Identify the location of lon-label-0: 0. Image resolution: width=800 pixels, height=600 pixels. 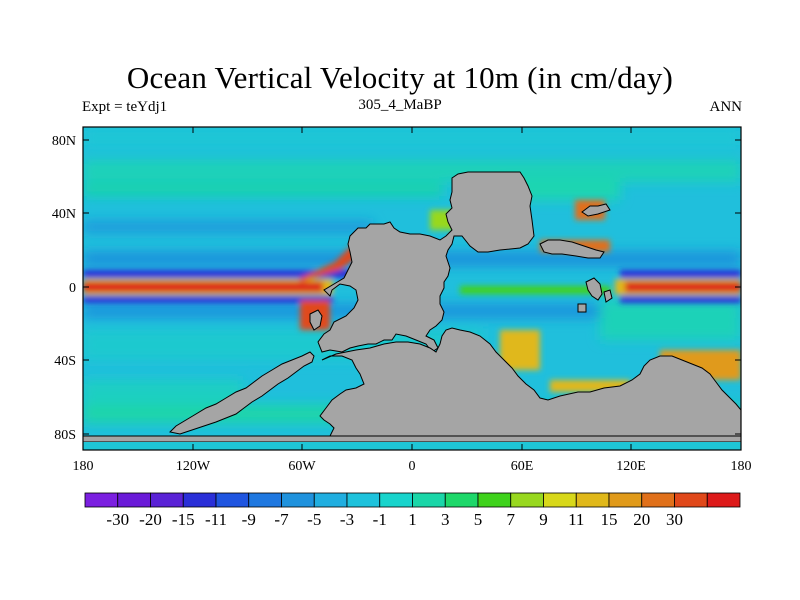
(412, 466).